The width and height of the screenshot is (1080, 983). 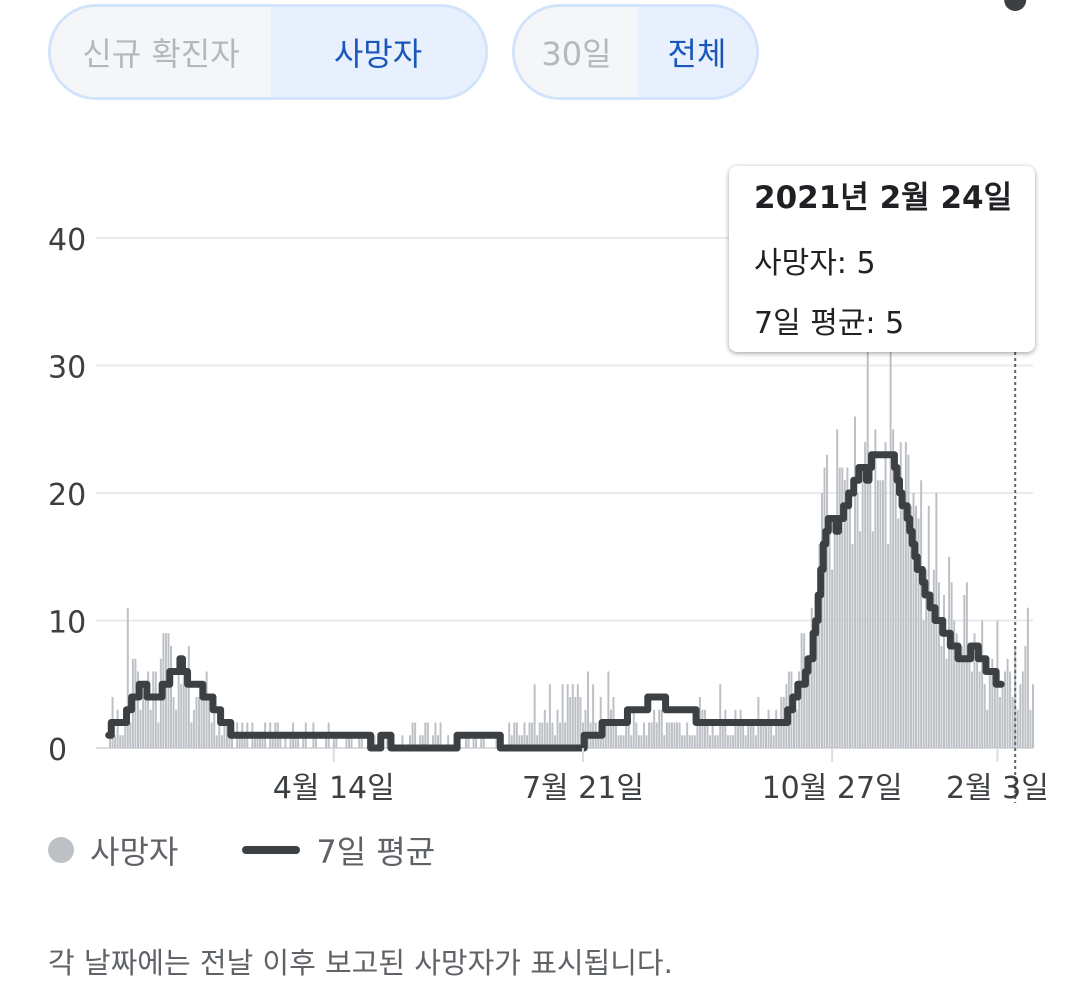 I want to click on chart-tooltip: 2021년 2월 24일 사망자: 5 7일 평균: 5, so click(x=882, y=259).